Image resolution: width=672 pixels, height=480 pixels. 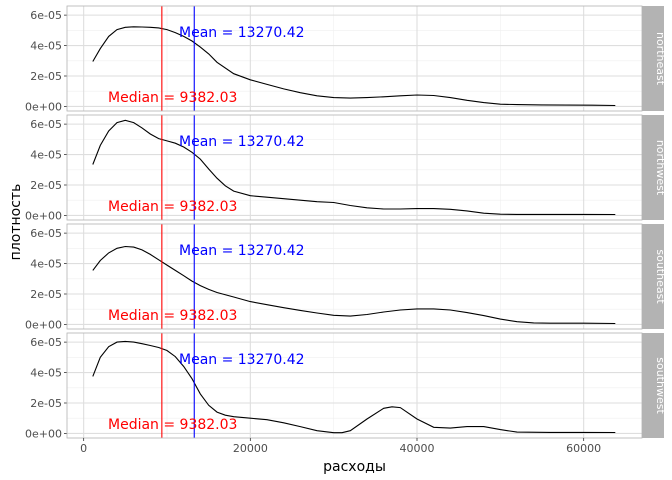 I want to click on x-tick-label: 60000, so click(x=583, y=448).